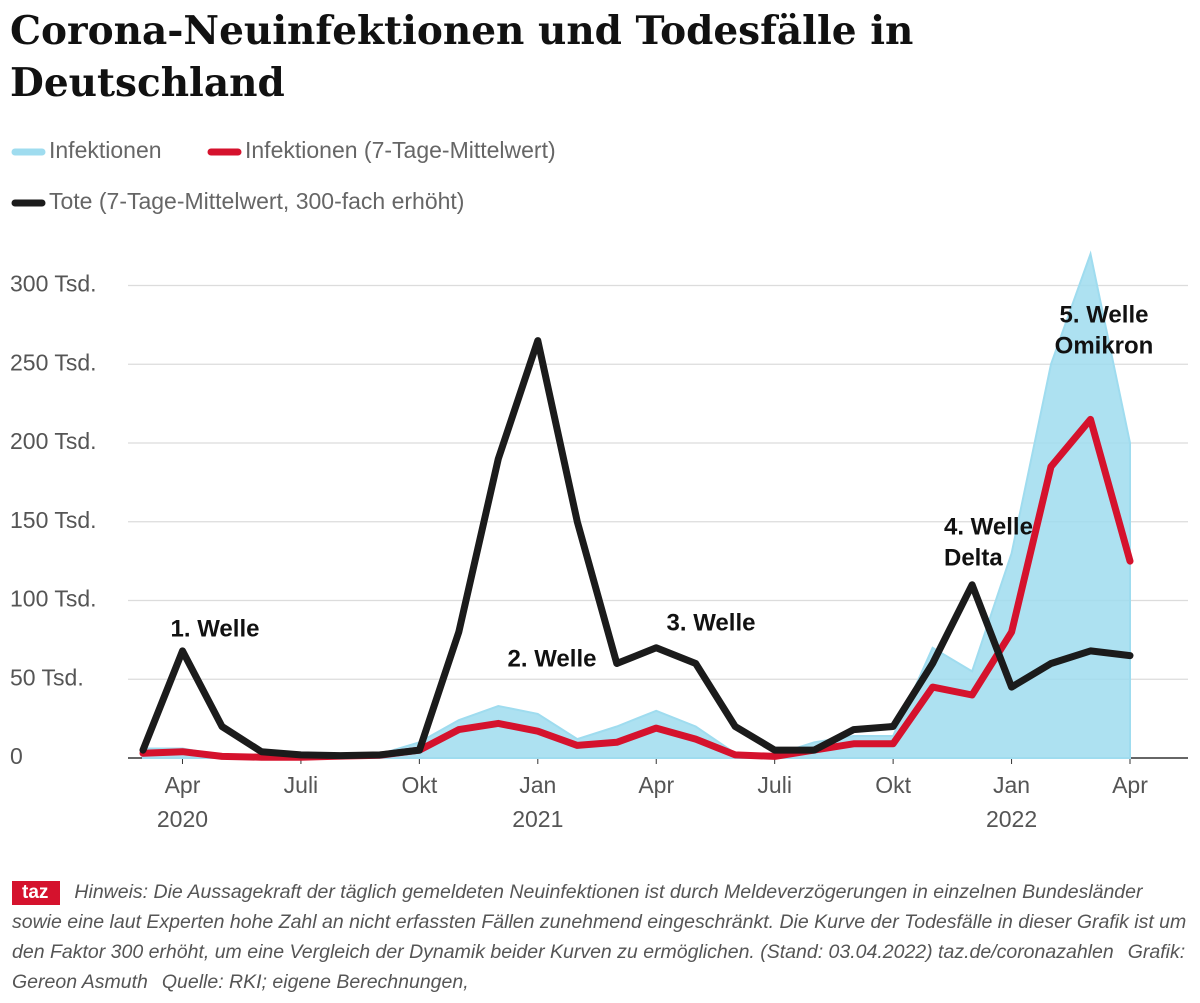 Image resolution: width=1200 pixels, height=1003 pixels. Describe the element at coordinates (537, 819) in the screenshot. I see `x-tick-label: 2021` at that location.